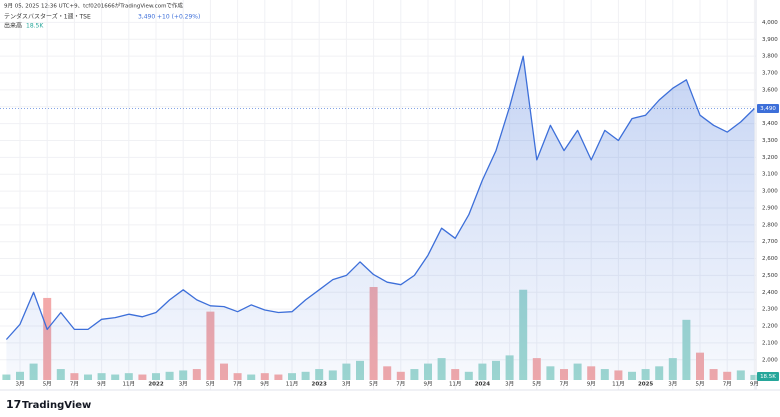 The height and width of the screenshot is (417, 780). I want to click on y-tick-label: 3,700, so click(770, 74).